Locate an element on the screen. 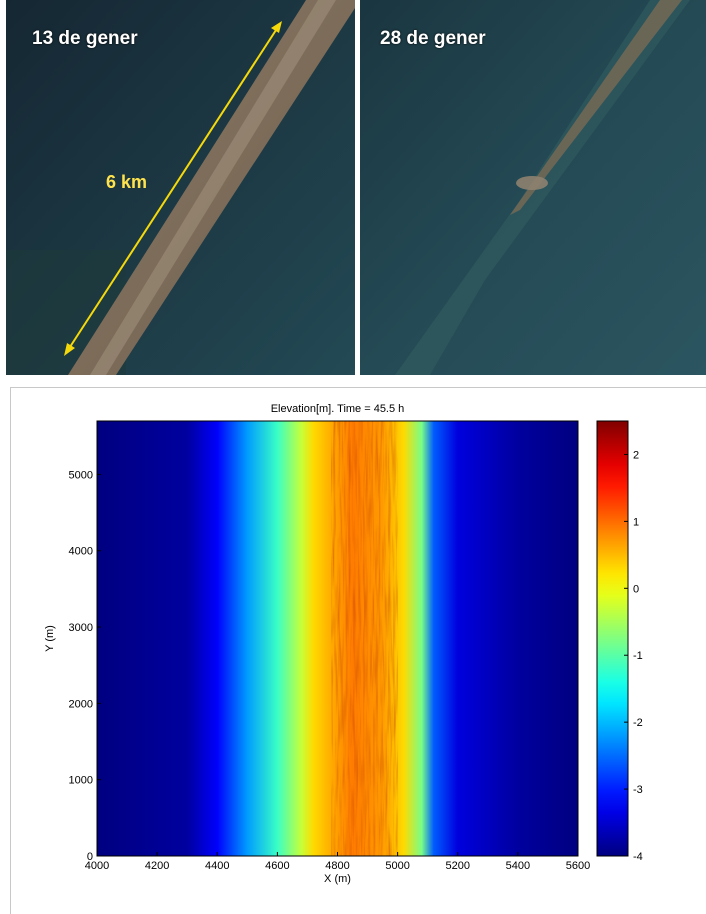 Image resolution: width=706 pixels, height=914 pixels. colorbar-tick-label: 2 is located at coordinates (636, 455).